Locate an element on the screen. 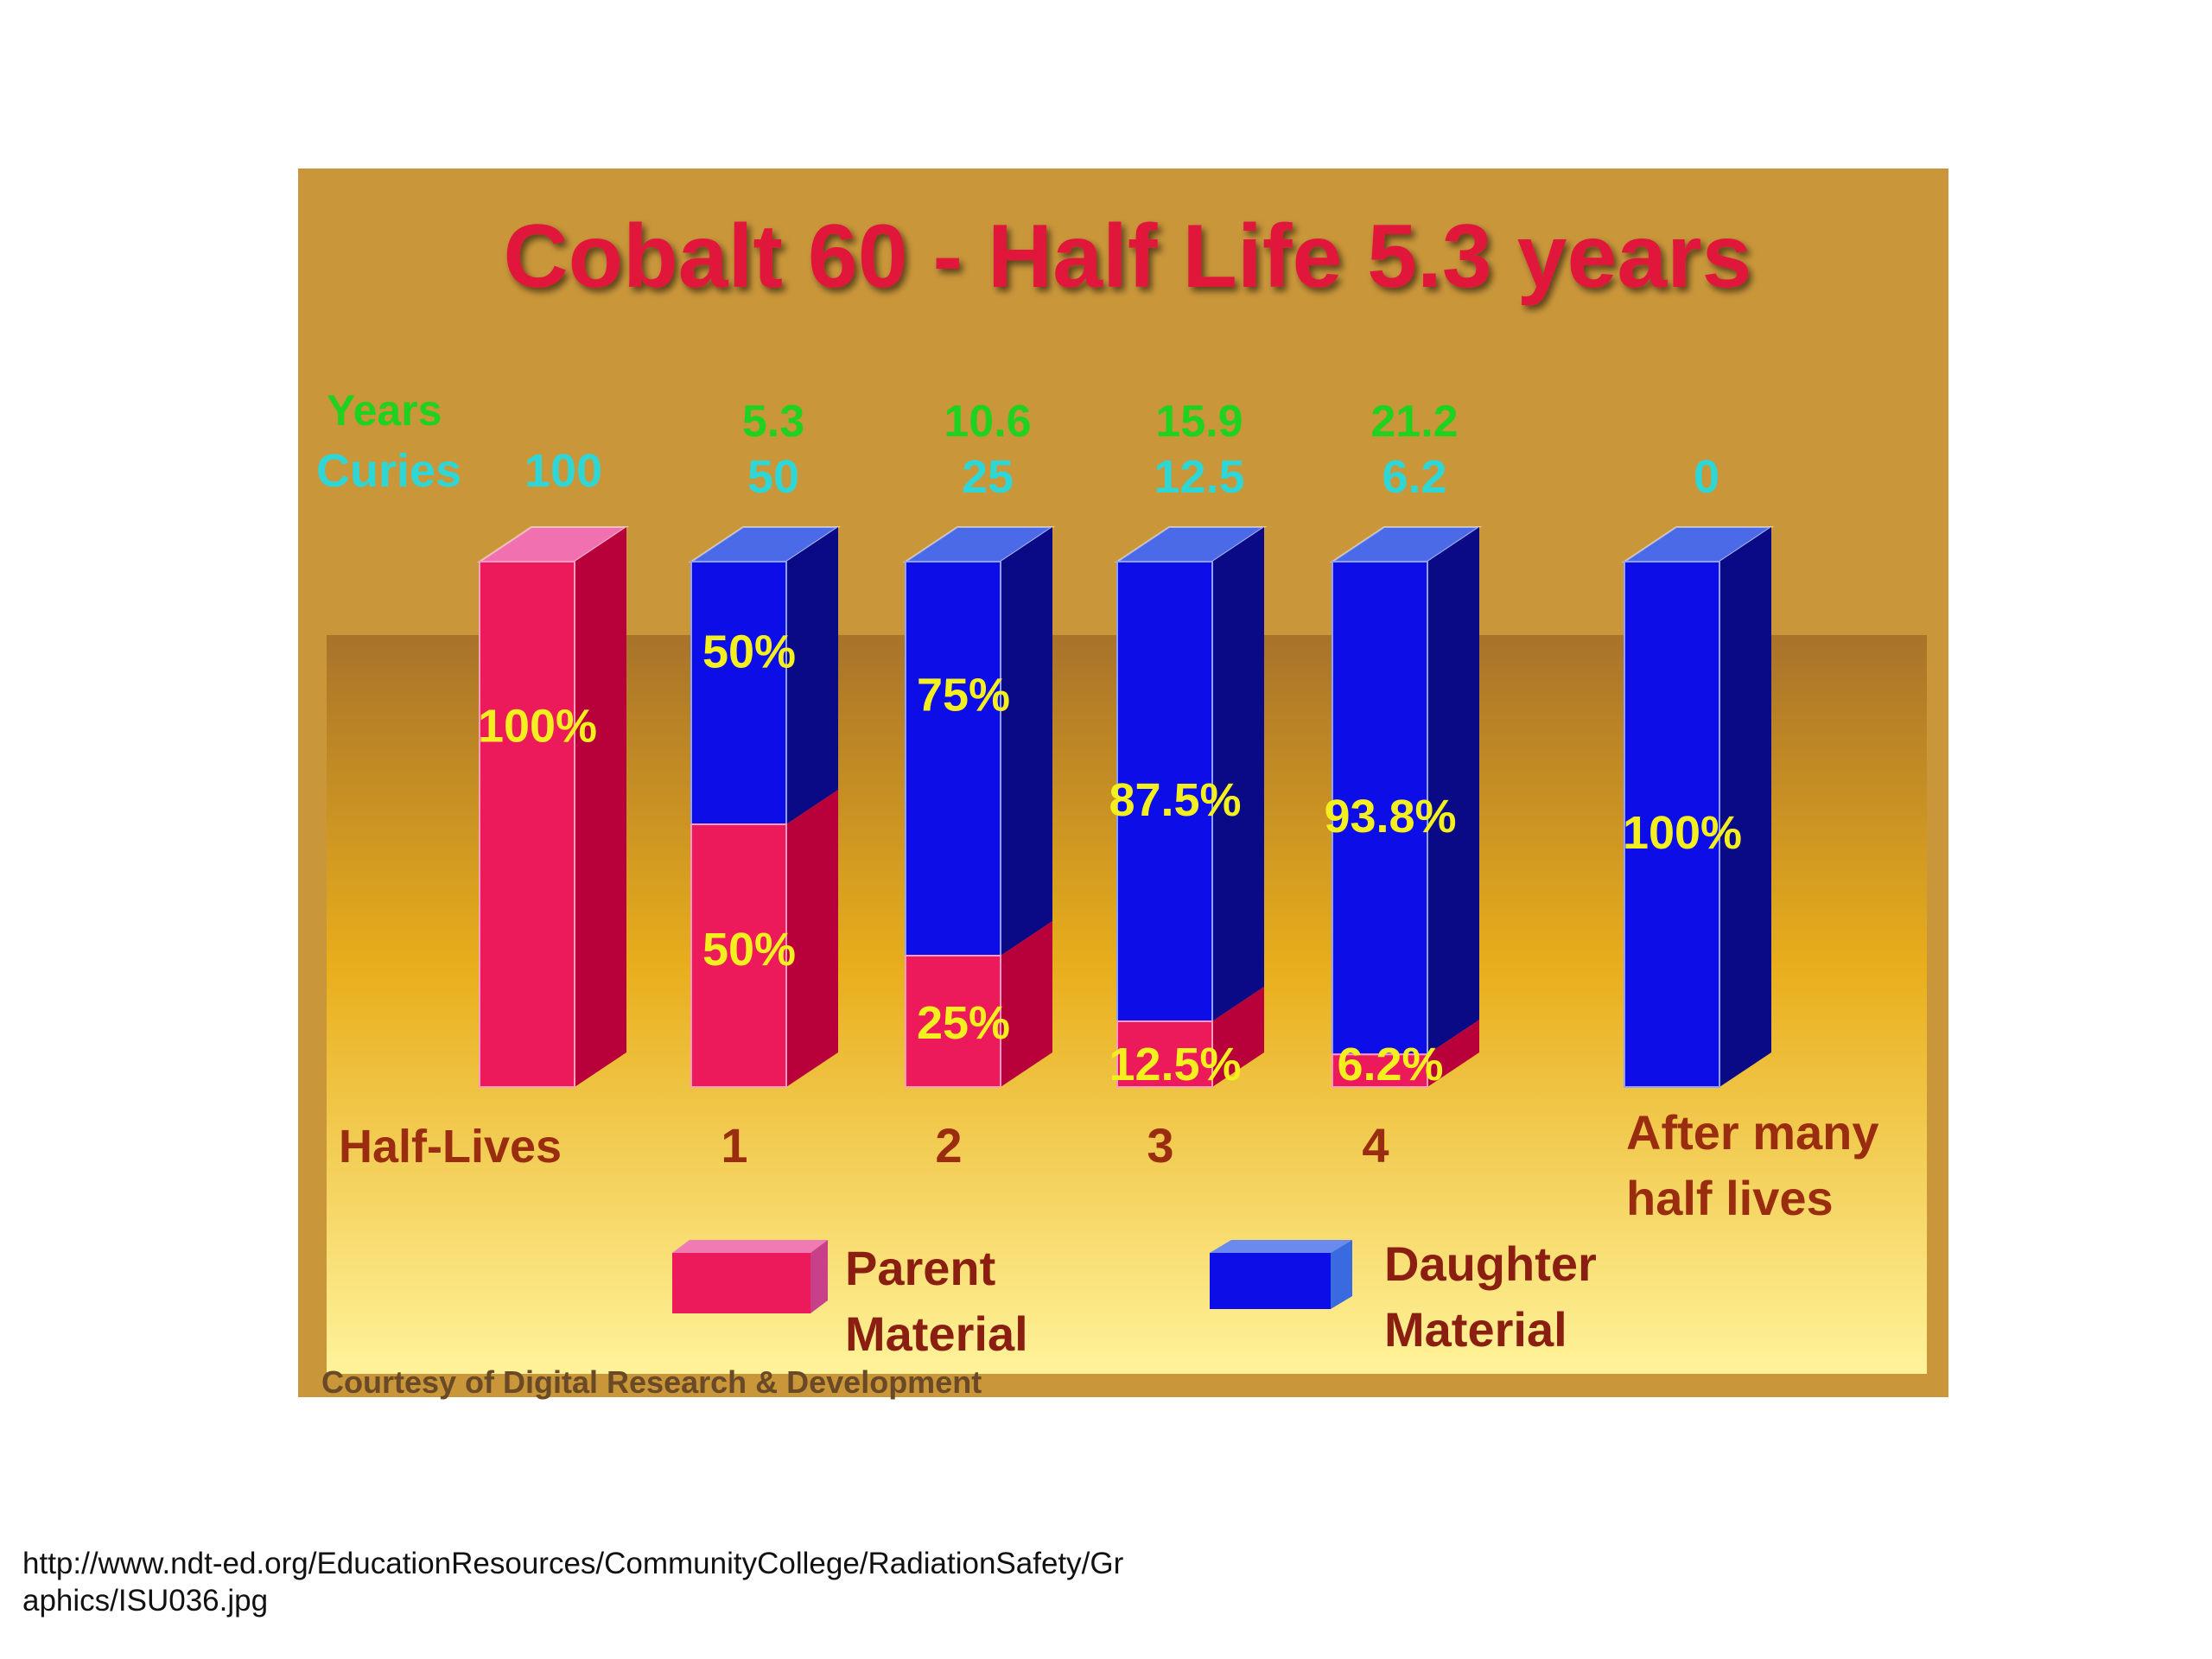 The width and height of the screenshot is (2212, 1659). curies-value: 0 is located at coordinates (1706, 477).